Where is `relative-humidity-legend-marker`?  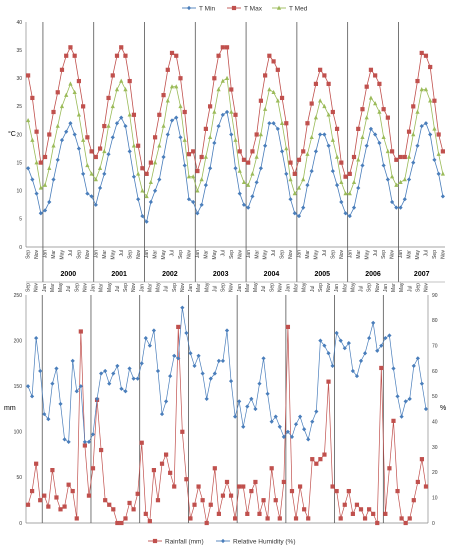 relative-humidity-legend-marker is located at coordinates (223, 541).